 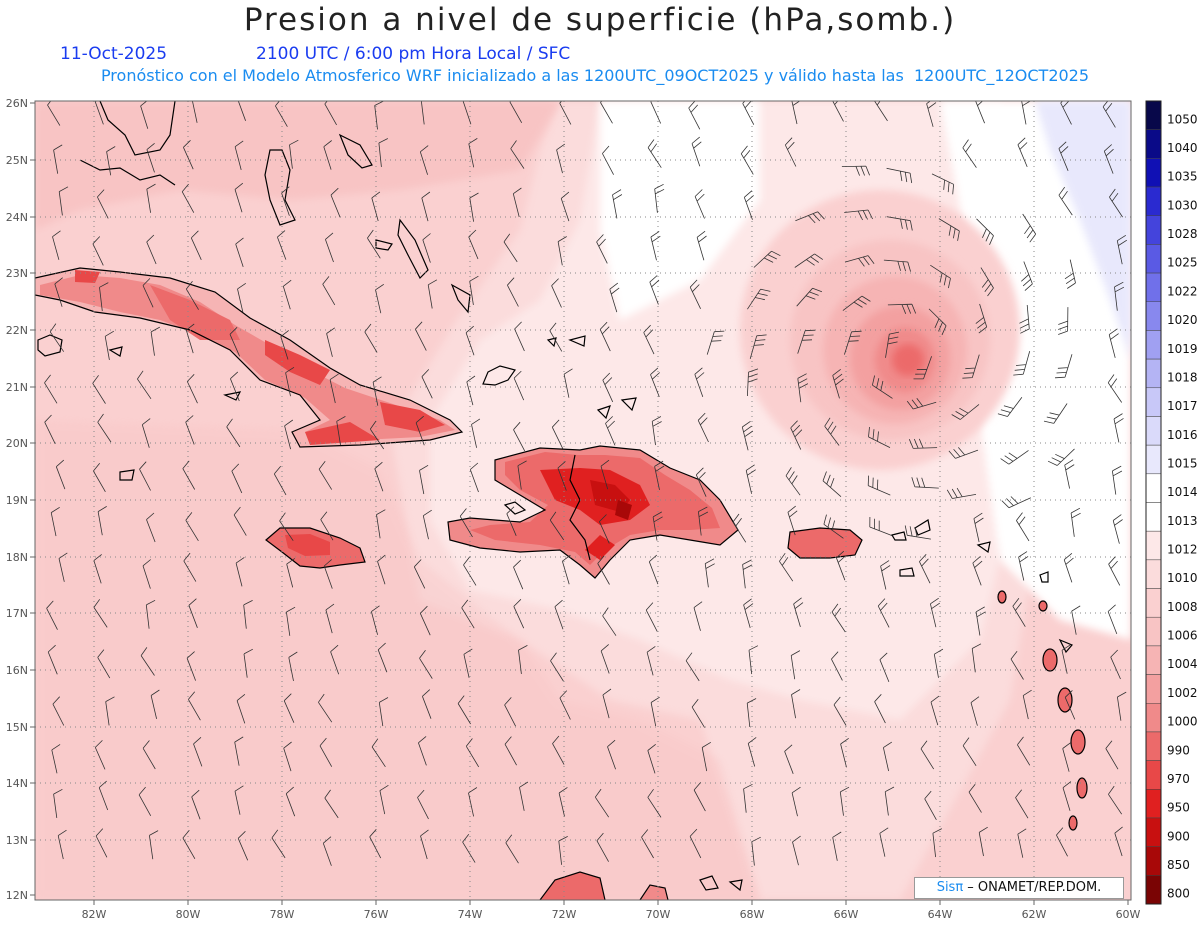 I want to click on lat-label: 22N, so click(x=17, y=330).